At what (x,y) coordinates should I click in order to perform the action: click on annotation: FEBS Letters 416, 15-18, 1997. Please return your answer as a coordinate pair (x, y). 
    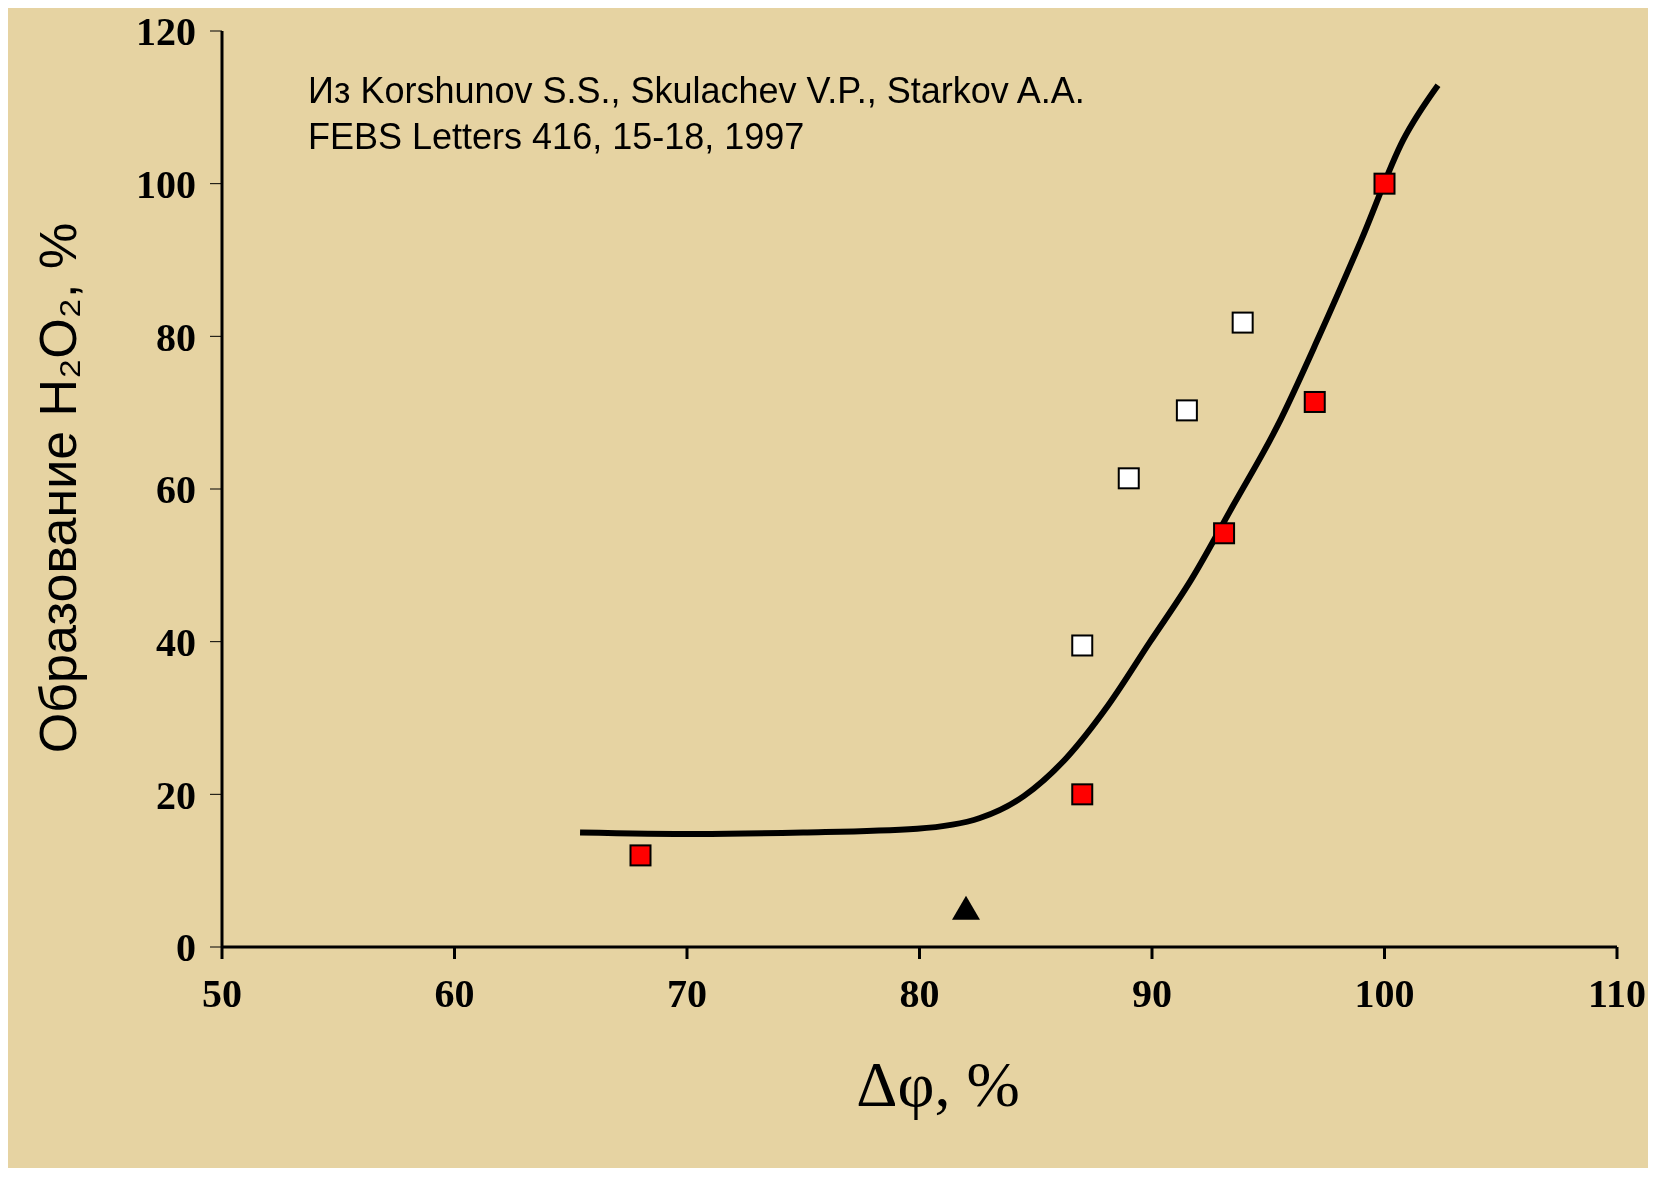
    Looking at the image, I should click on (557, 137).